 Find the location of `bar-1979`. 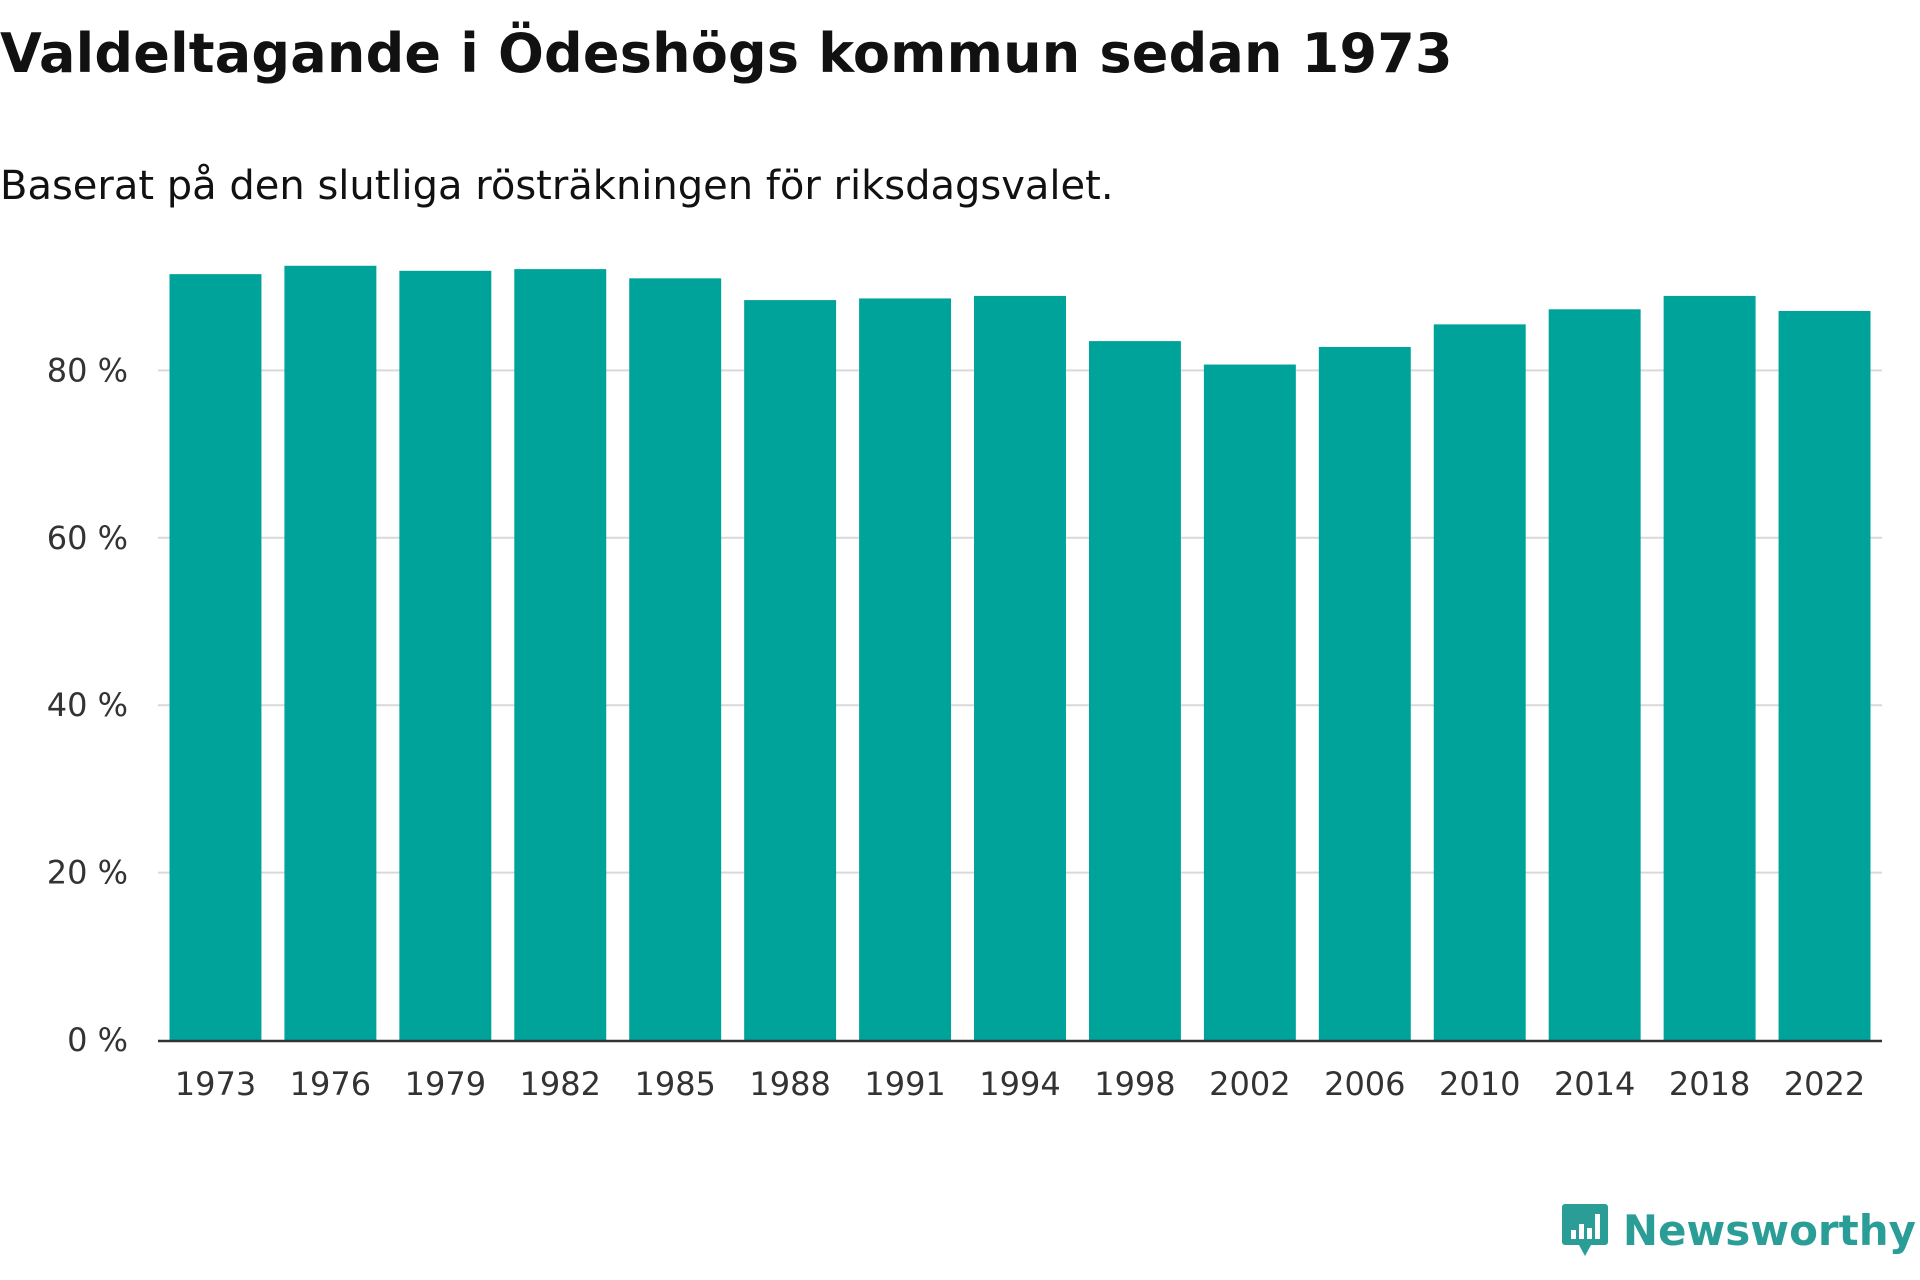

bar-1979 is located at coordinates (445, 655).